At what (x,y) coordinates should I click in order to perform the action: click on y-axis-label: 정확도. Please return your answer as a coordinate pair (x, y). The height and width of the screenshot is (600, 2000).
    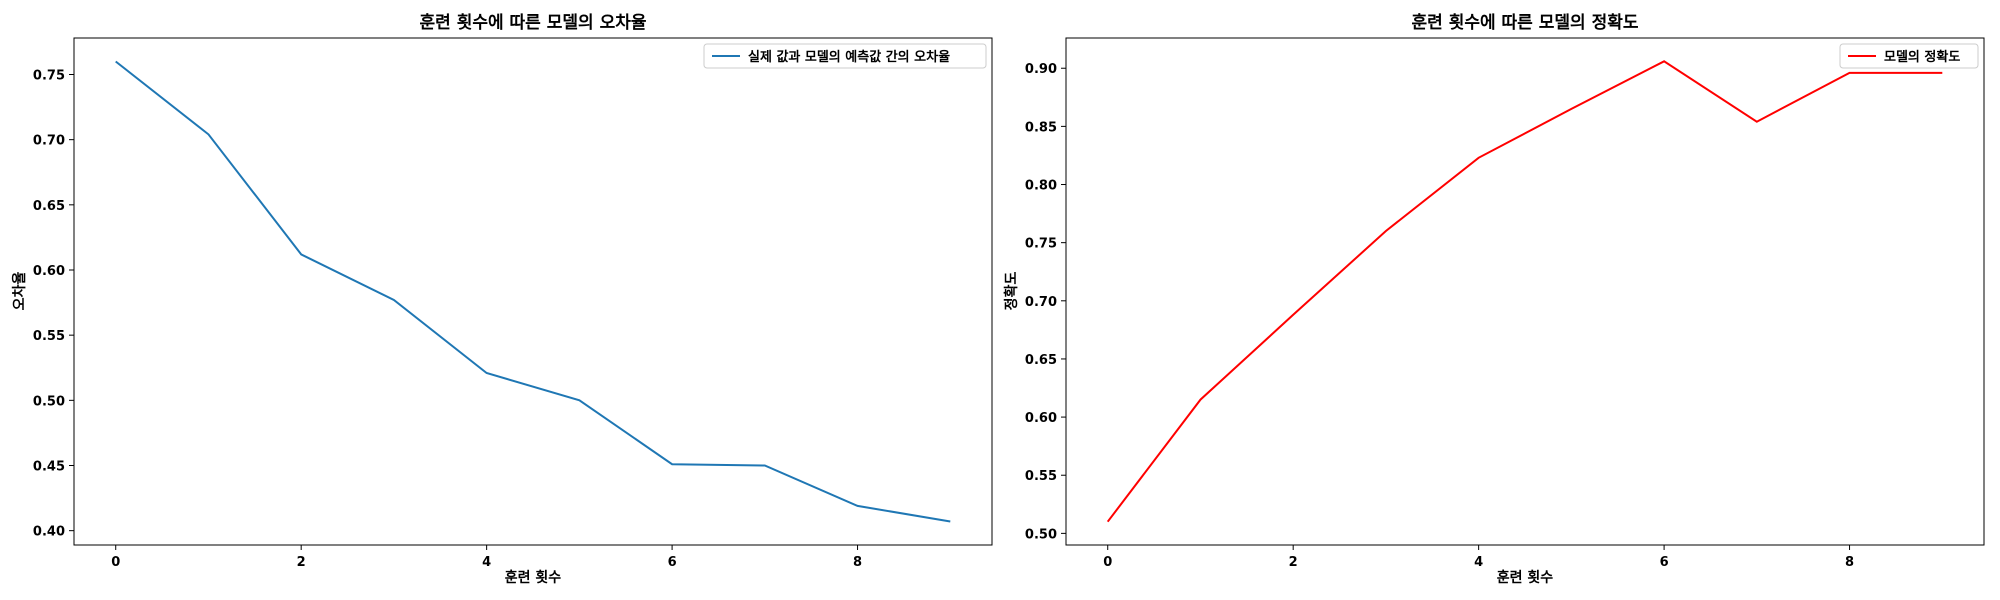
    Looking at the image, I should click on (1011, 291).